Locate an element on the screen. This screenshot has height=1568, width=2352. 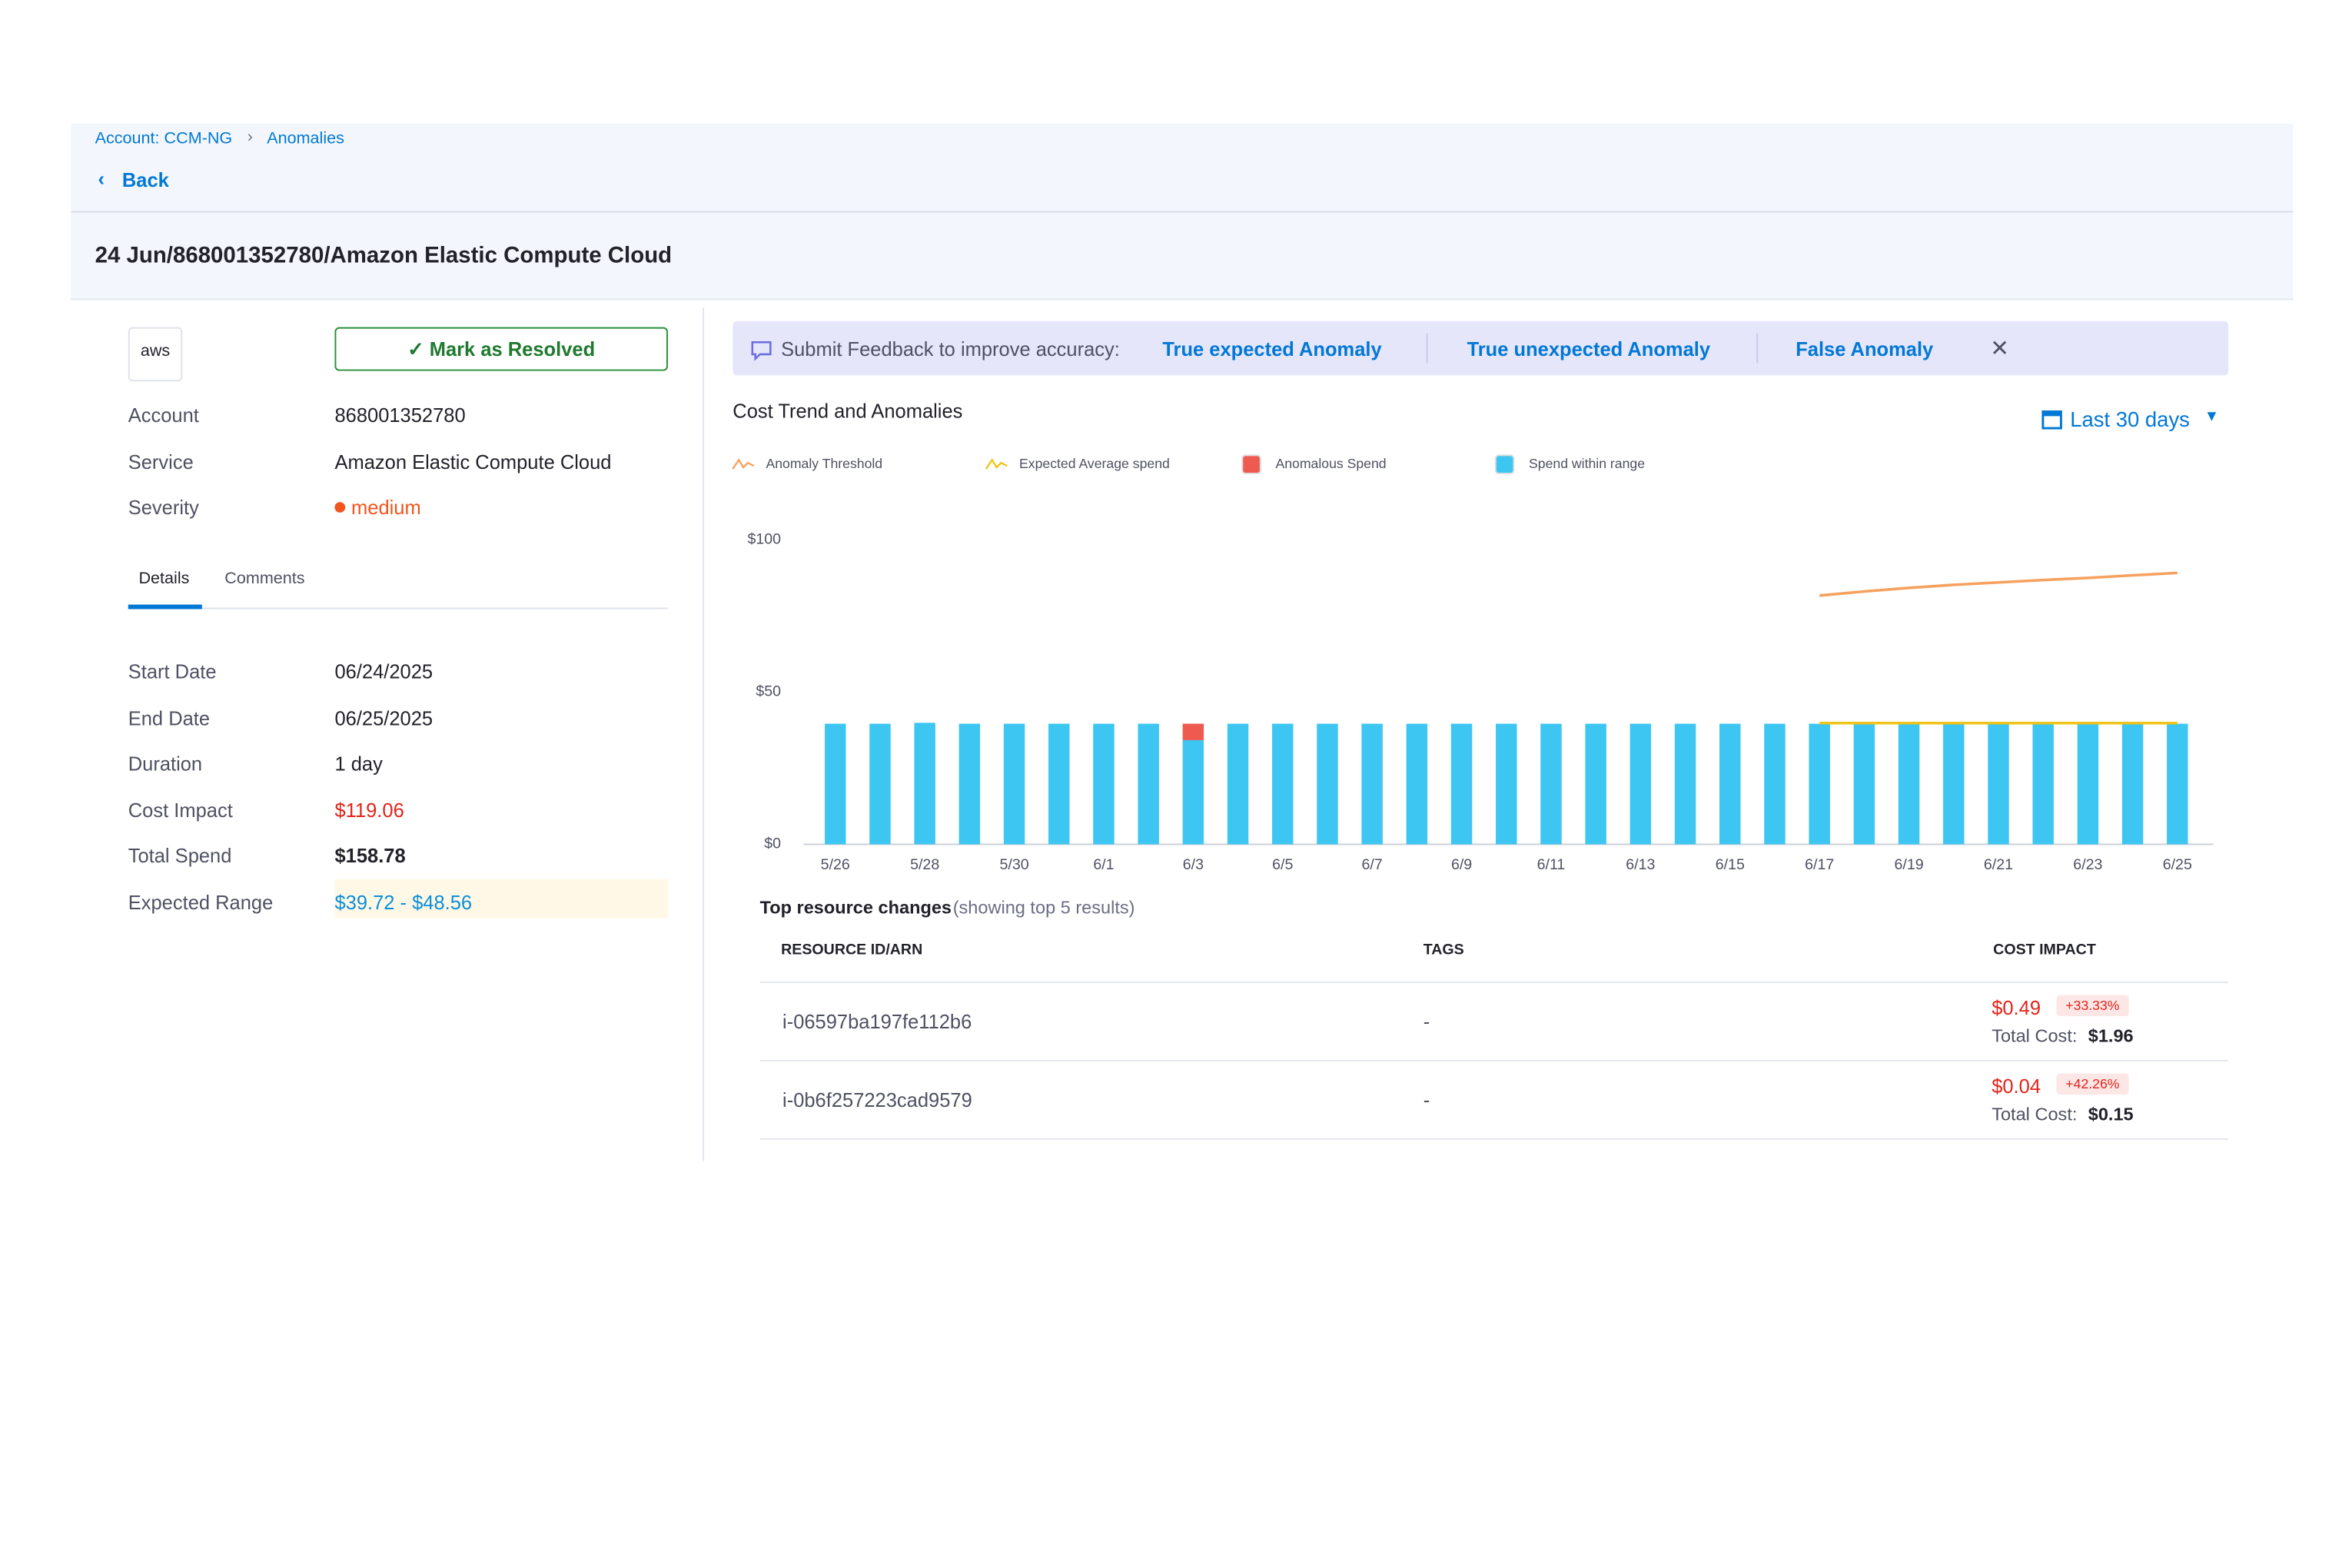
field-value: $158.78 is located at coordinates (369, 855).